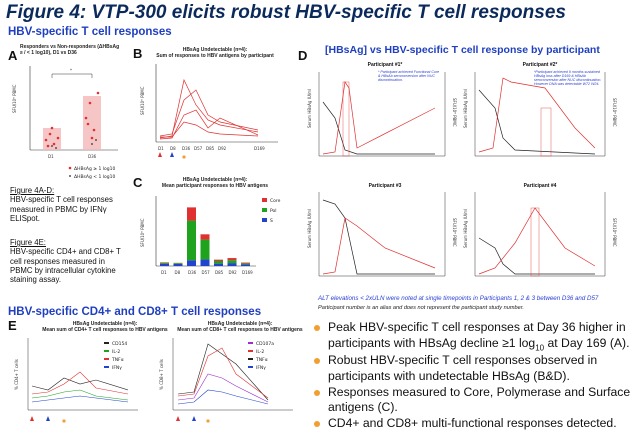 This screenshot has width=640, height=440. Describe the element at coordinates (119, 344) in the screenshot. I see `cd4-legend-0: CD154` at that location.